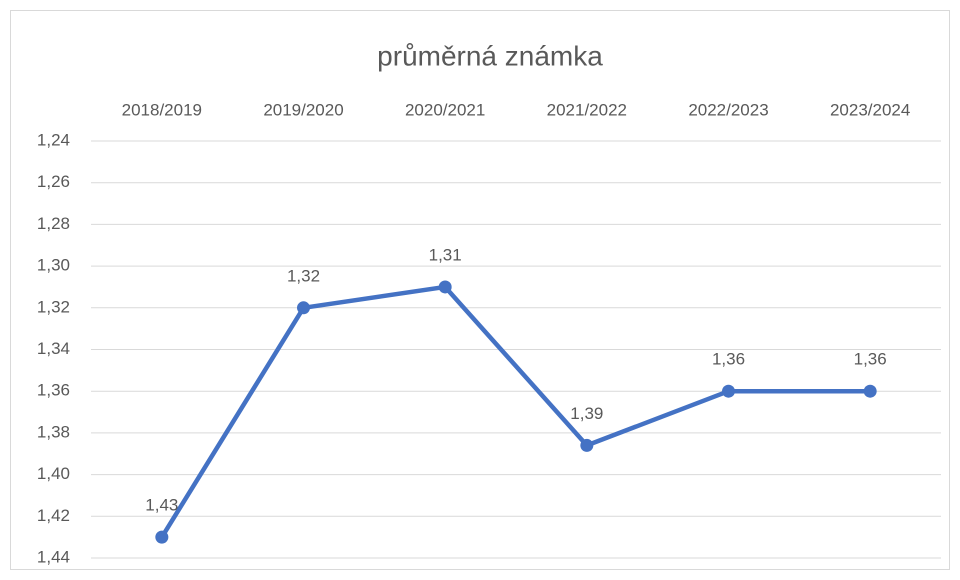 This screenshot has width=960, height=580. Describe the element at coordinates (728, 109) in the screenshot. I see `x-tick-label: 2022/2023` at that location.